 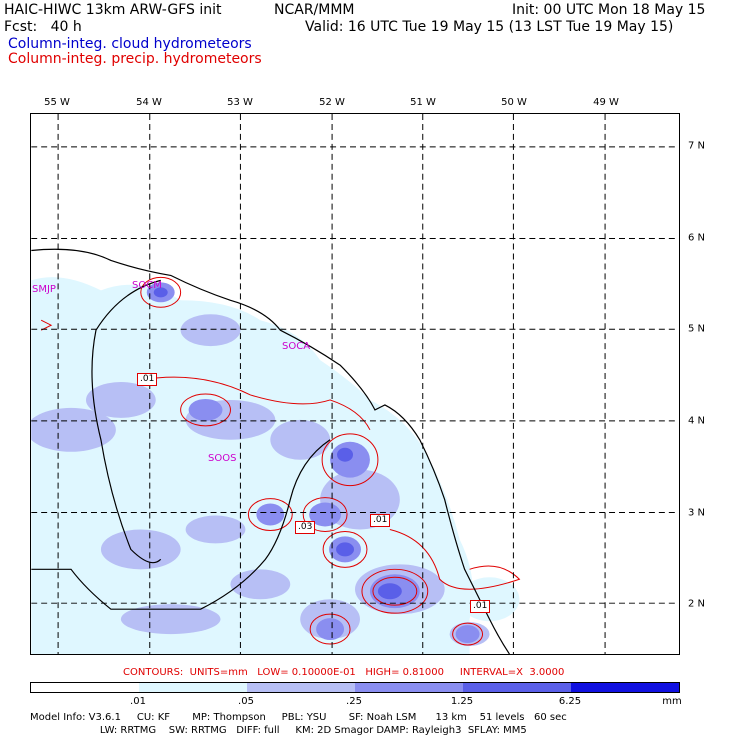 I want to click on lon-label-50w: 50 W, so click(x=514, y=102).